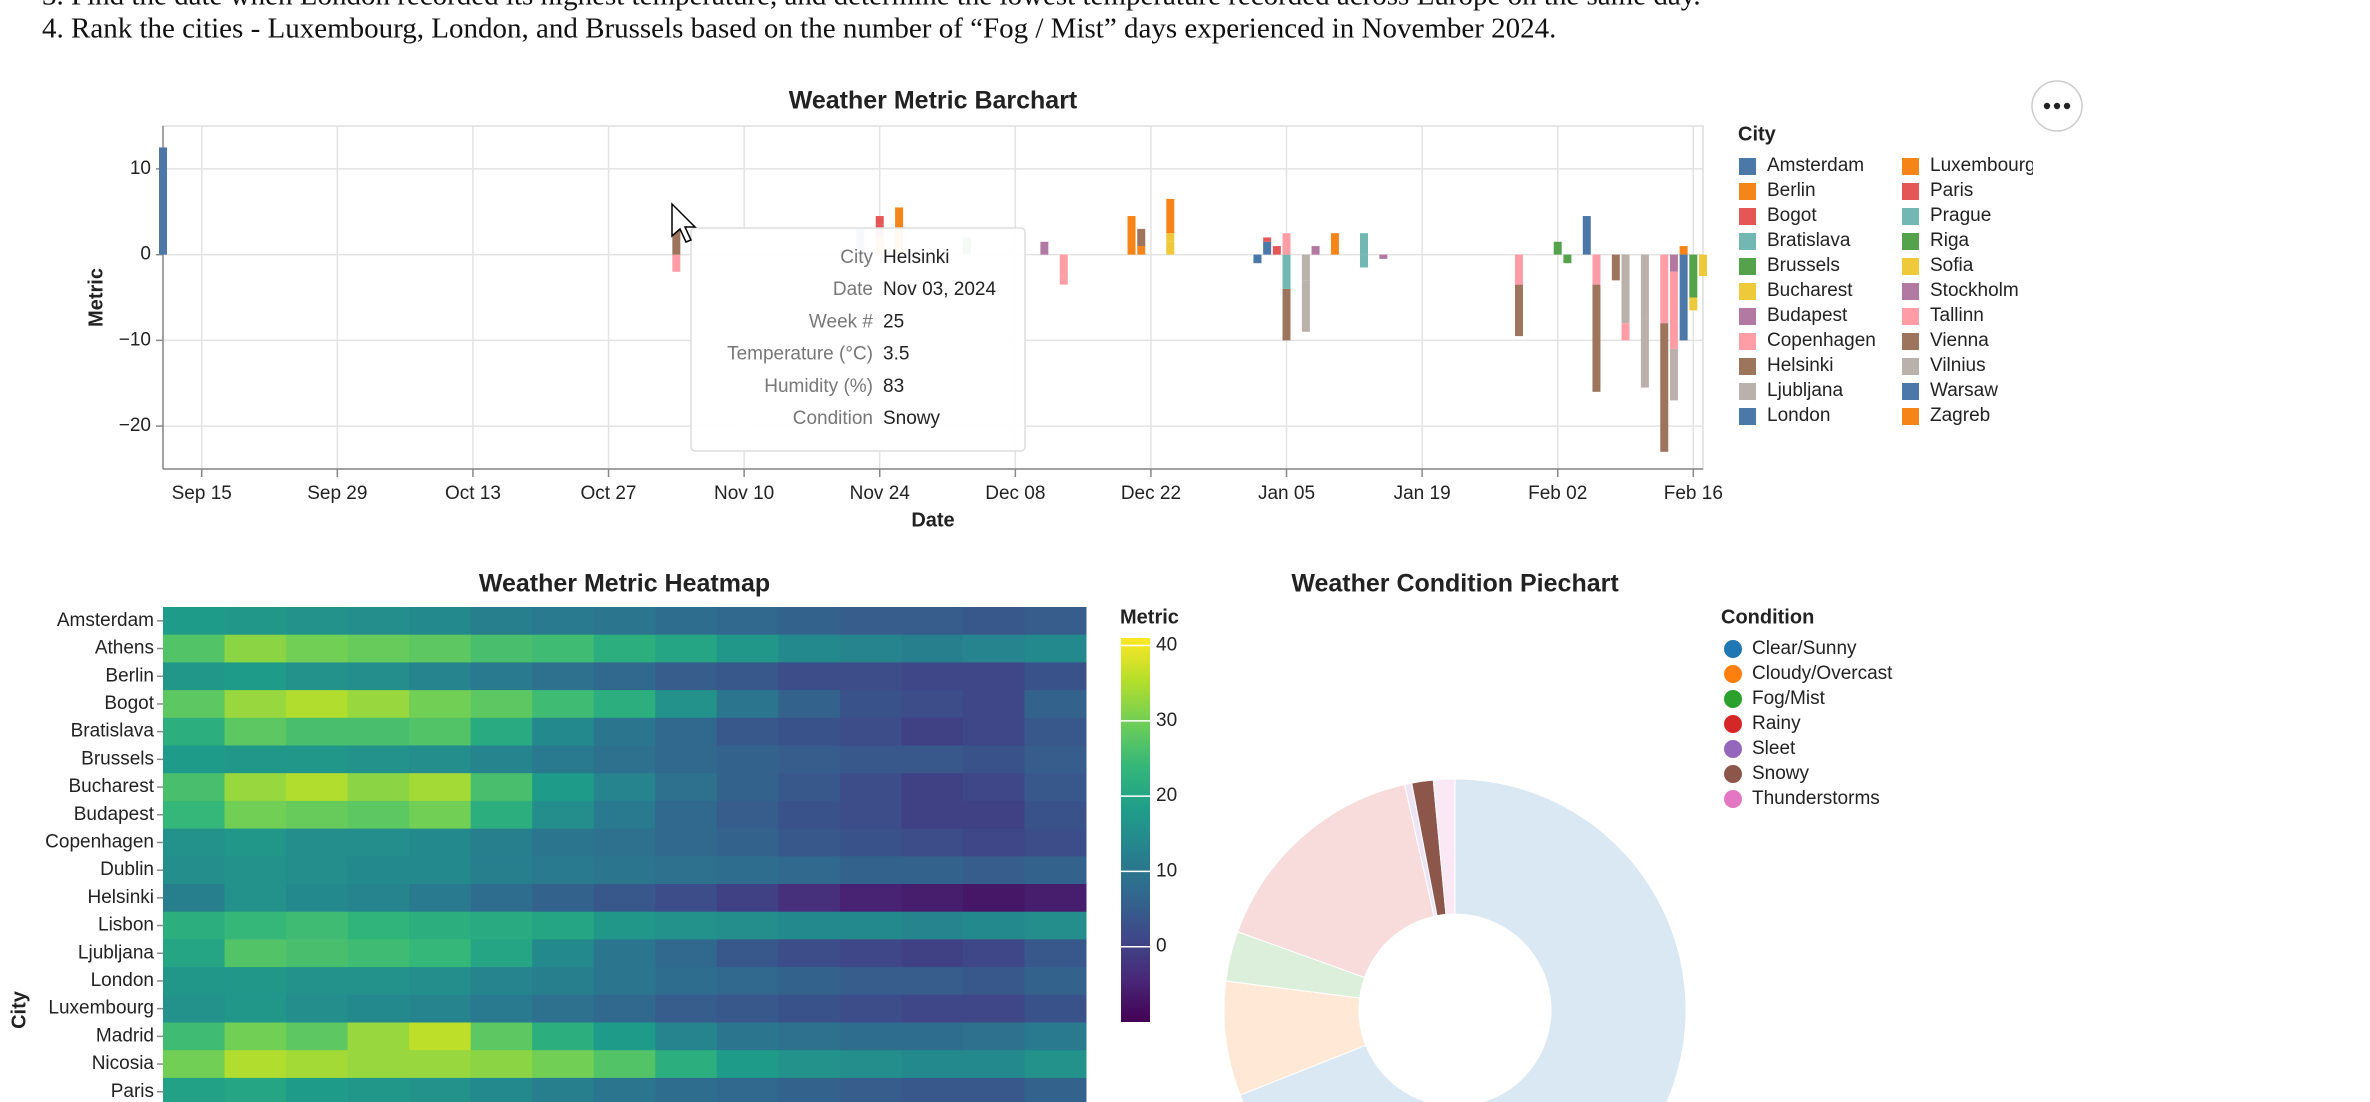  Describe the element at coordinates (1161, 946) in the screenshot. I see `legend-tick-label: 0` at that location.